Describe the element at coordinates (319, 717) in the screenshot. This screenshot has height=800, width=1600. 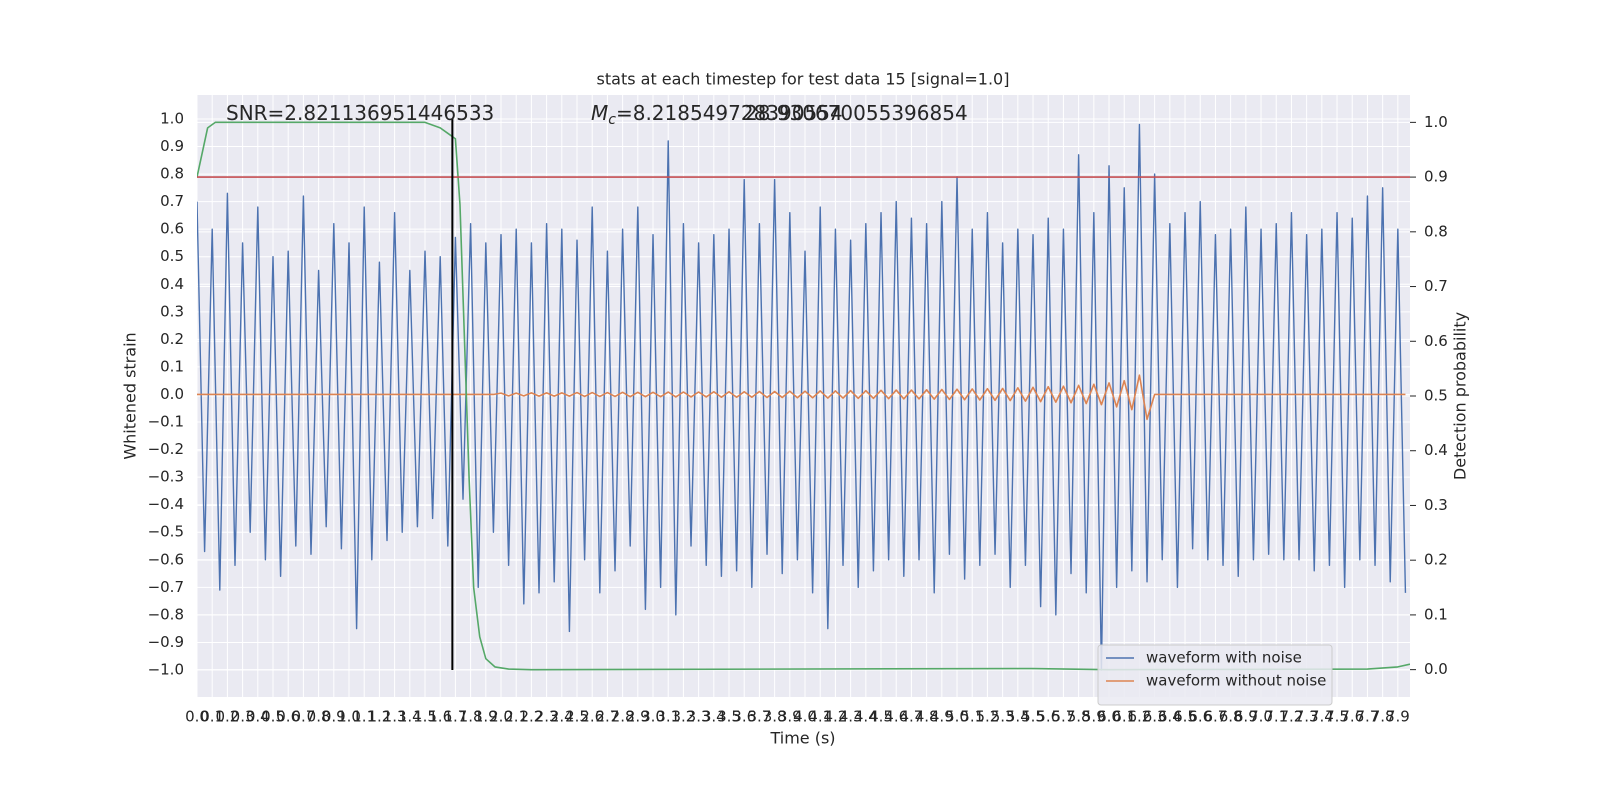
I see `x-tick-label: 0.8` at that location.